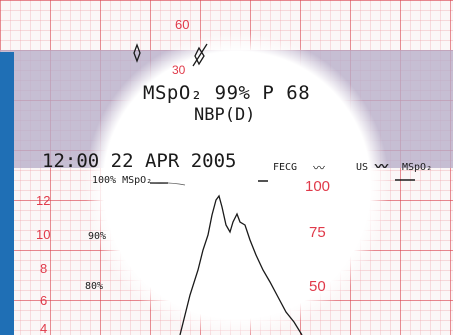 The width and height of the screenshot is (453, 335). Describe the element at coordinates (179, 70) in the screenshot. I see `grid-label-30: 30` at that location.